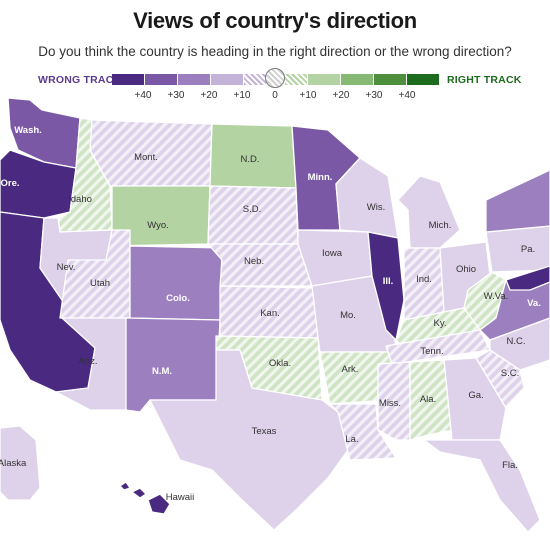 The width and height of the screenshot is (550, 550). I want to click on state-label-alaska: Alaska, so click(13, 463).